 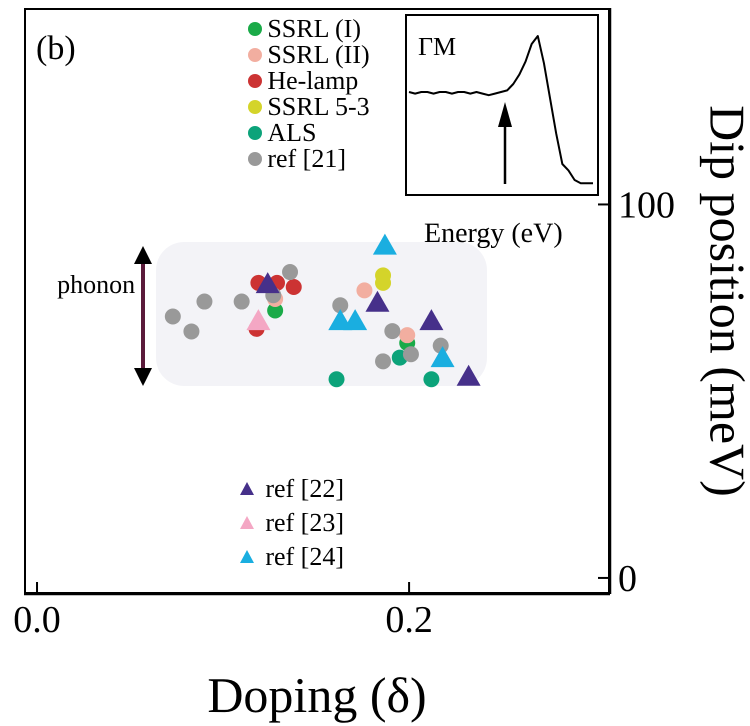 What do you see at coordinates (493, 233) in the screenshot?
I see `x-axis-title: Energy (eV)` at bounding box center [493, 233].